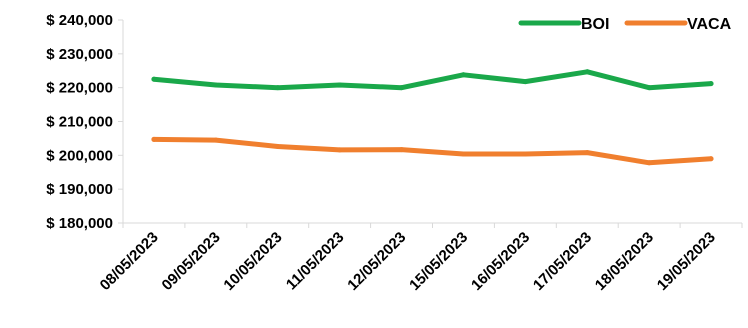 The image size is (748, 328). I want to click on legend-label-vaca: VACA, so click(709, 24).